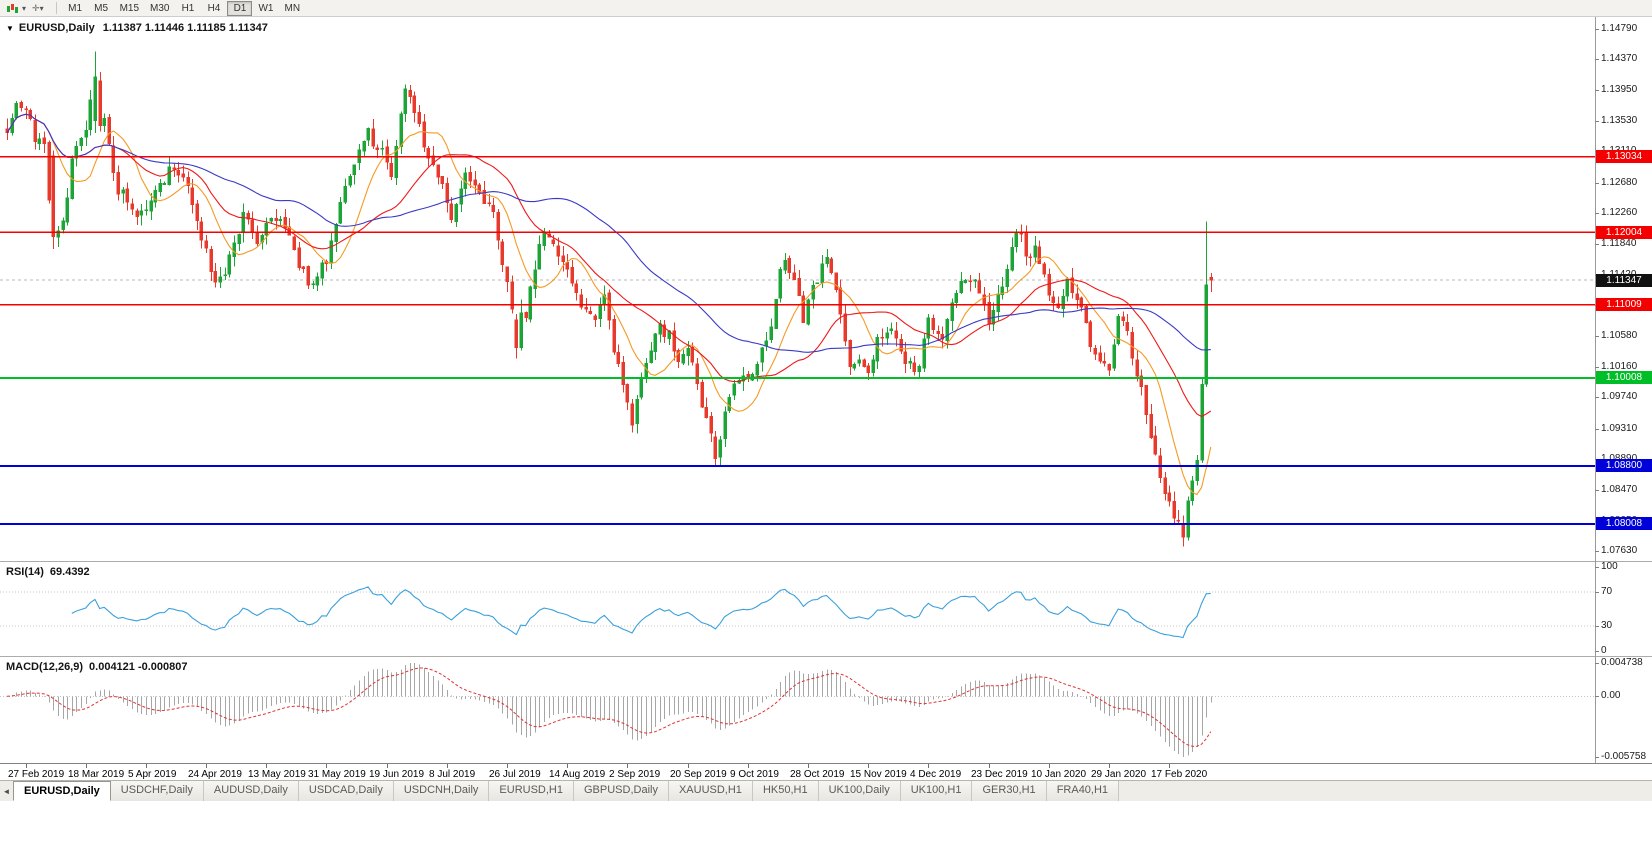 The width and height of the screenshot is (1652, 845). I want to click on symbol-period-label: EURUSD,Daily, so click(56, 28).